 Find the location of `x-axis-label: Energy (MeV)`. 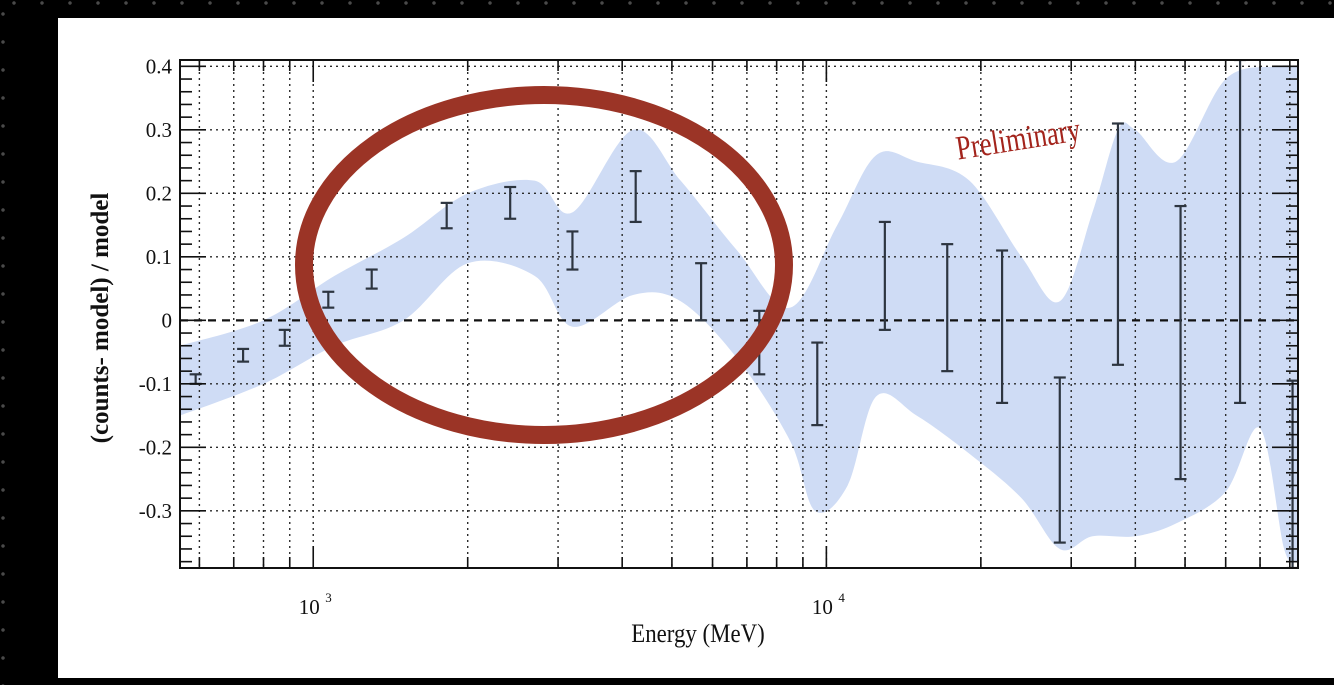

x-axis-label: Energy (MeV) is located at coordinates (698, 634).